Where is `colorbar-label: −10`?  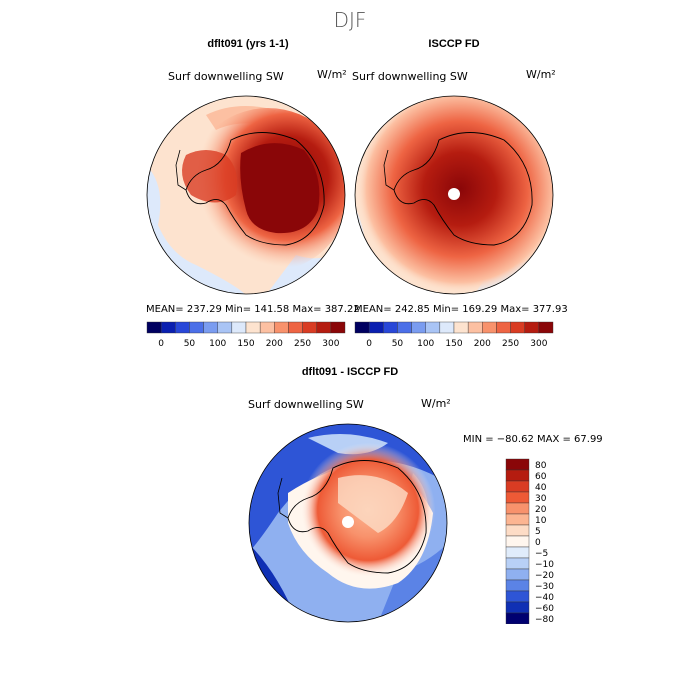
colorbar-label: −10 is located at coordinates (544, 565).